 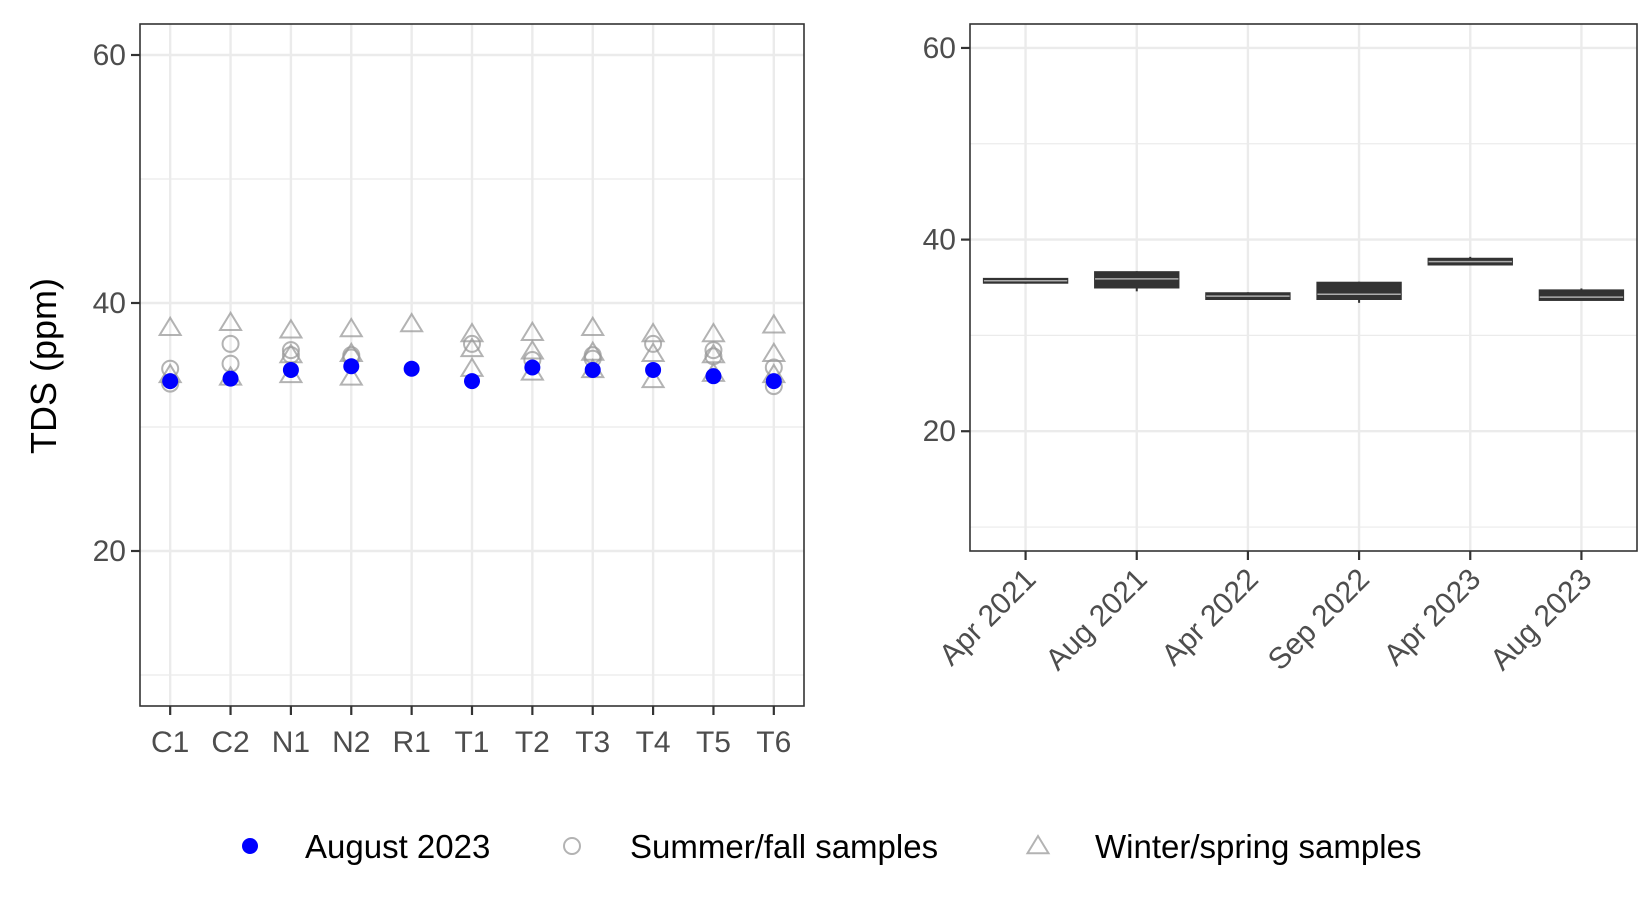 I want to click on x-tick-label: T5, so click(x=713, y=742).